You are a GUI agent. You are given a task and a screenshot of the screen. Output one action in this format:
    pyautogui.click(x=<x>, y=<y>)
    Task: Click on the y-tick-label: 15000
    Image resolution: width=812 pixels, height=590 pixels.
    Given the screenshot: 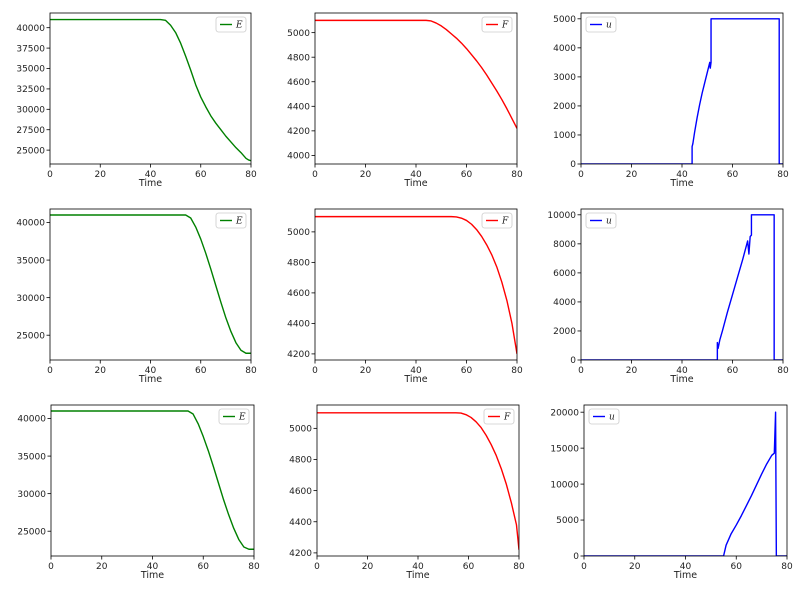 What is the action you would take?
    pyautogui.click(x=564, y=449)
    